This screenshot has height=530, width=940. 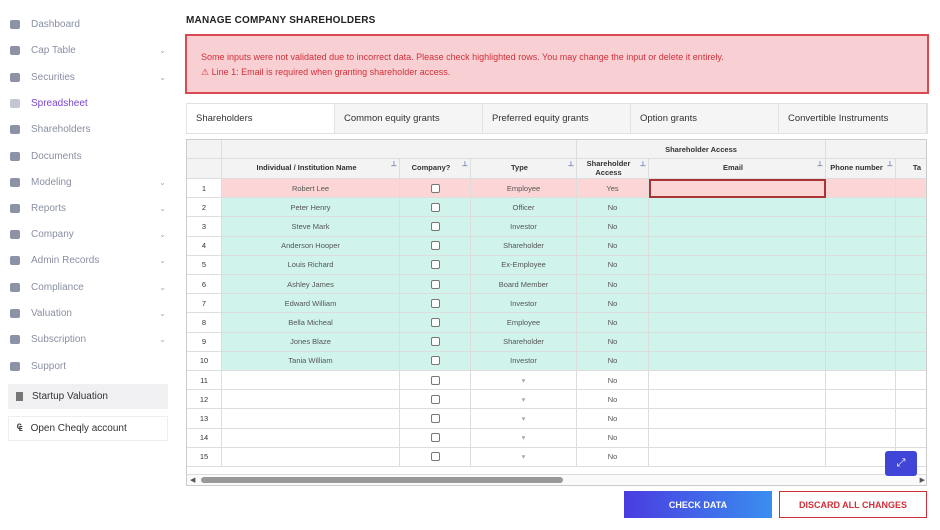 What do you see at coordinates (311, 342) in the screenshot?
I see `name-cell: Jones Blaze` at bounding box center [311, 342].